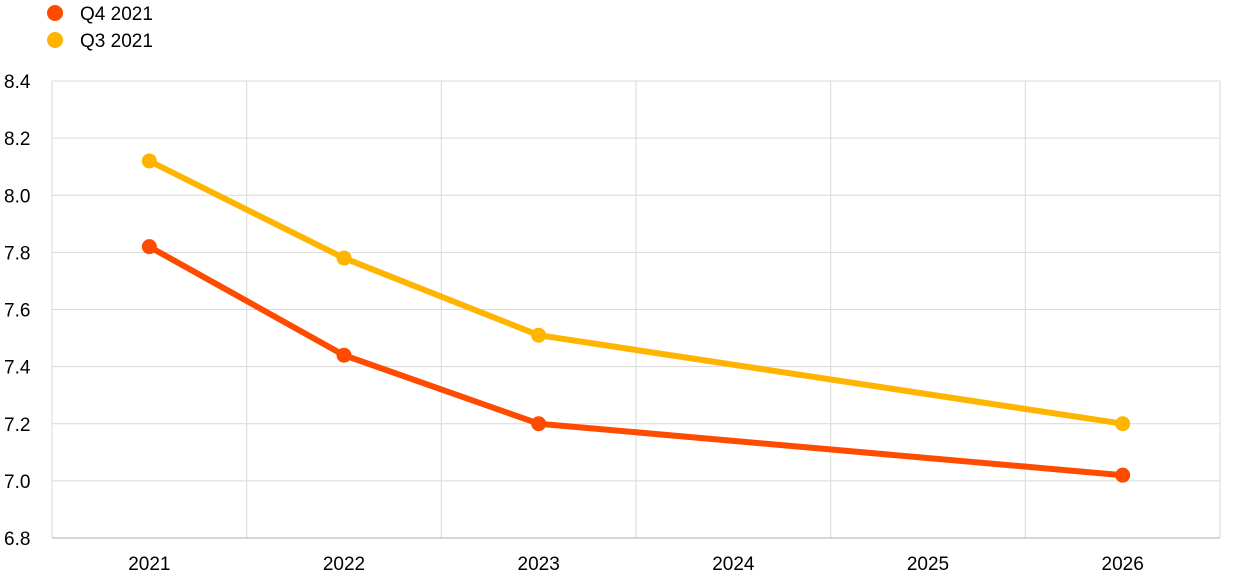 The width and height of the screenshot is (1240, 587). What do you see at coordinates (149, 564) in the screenshot?
I see `x-tick-label: 2021` at bounding box center [149, 564].